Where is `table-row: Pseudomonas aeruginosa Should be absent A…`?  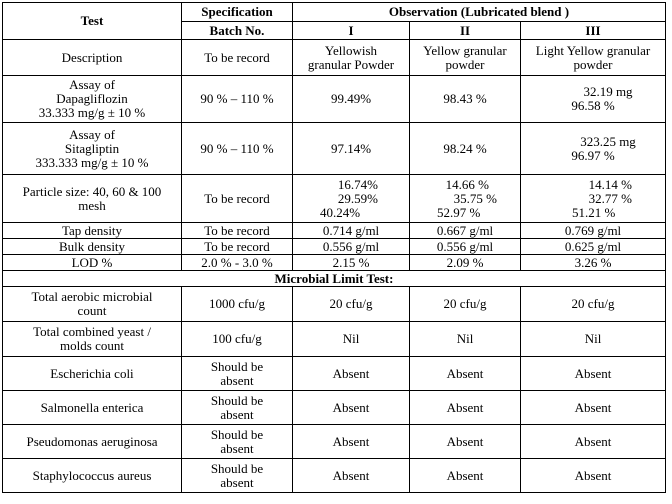 table-row: Pseudomonas aeruginosa Should be absent A… is located at coordinates (334, 441).